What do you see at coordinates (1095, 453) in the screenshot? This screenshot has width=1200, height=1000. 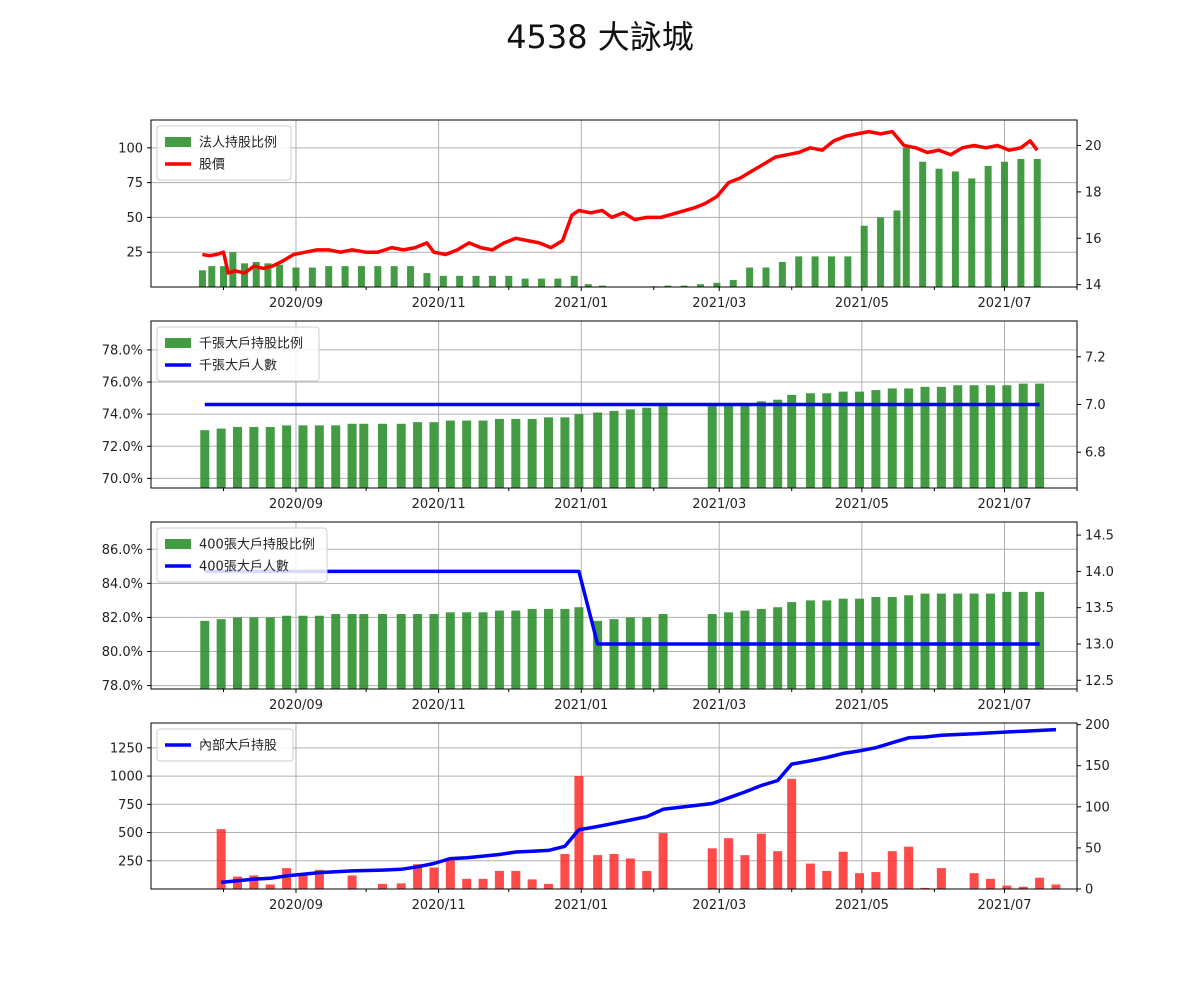 I see `y-tick-label-right: 6.8` at bounding box center [1095, 453].